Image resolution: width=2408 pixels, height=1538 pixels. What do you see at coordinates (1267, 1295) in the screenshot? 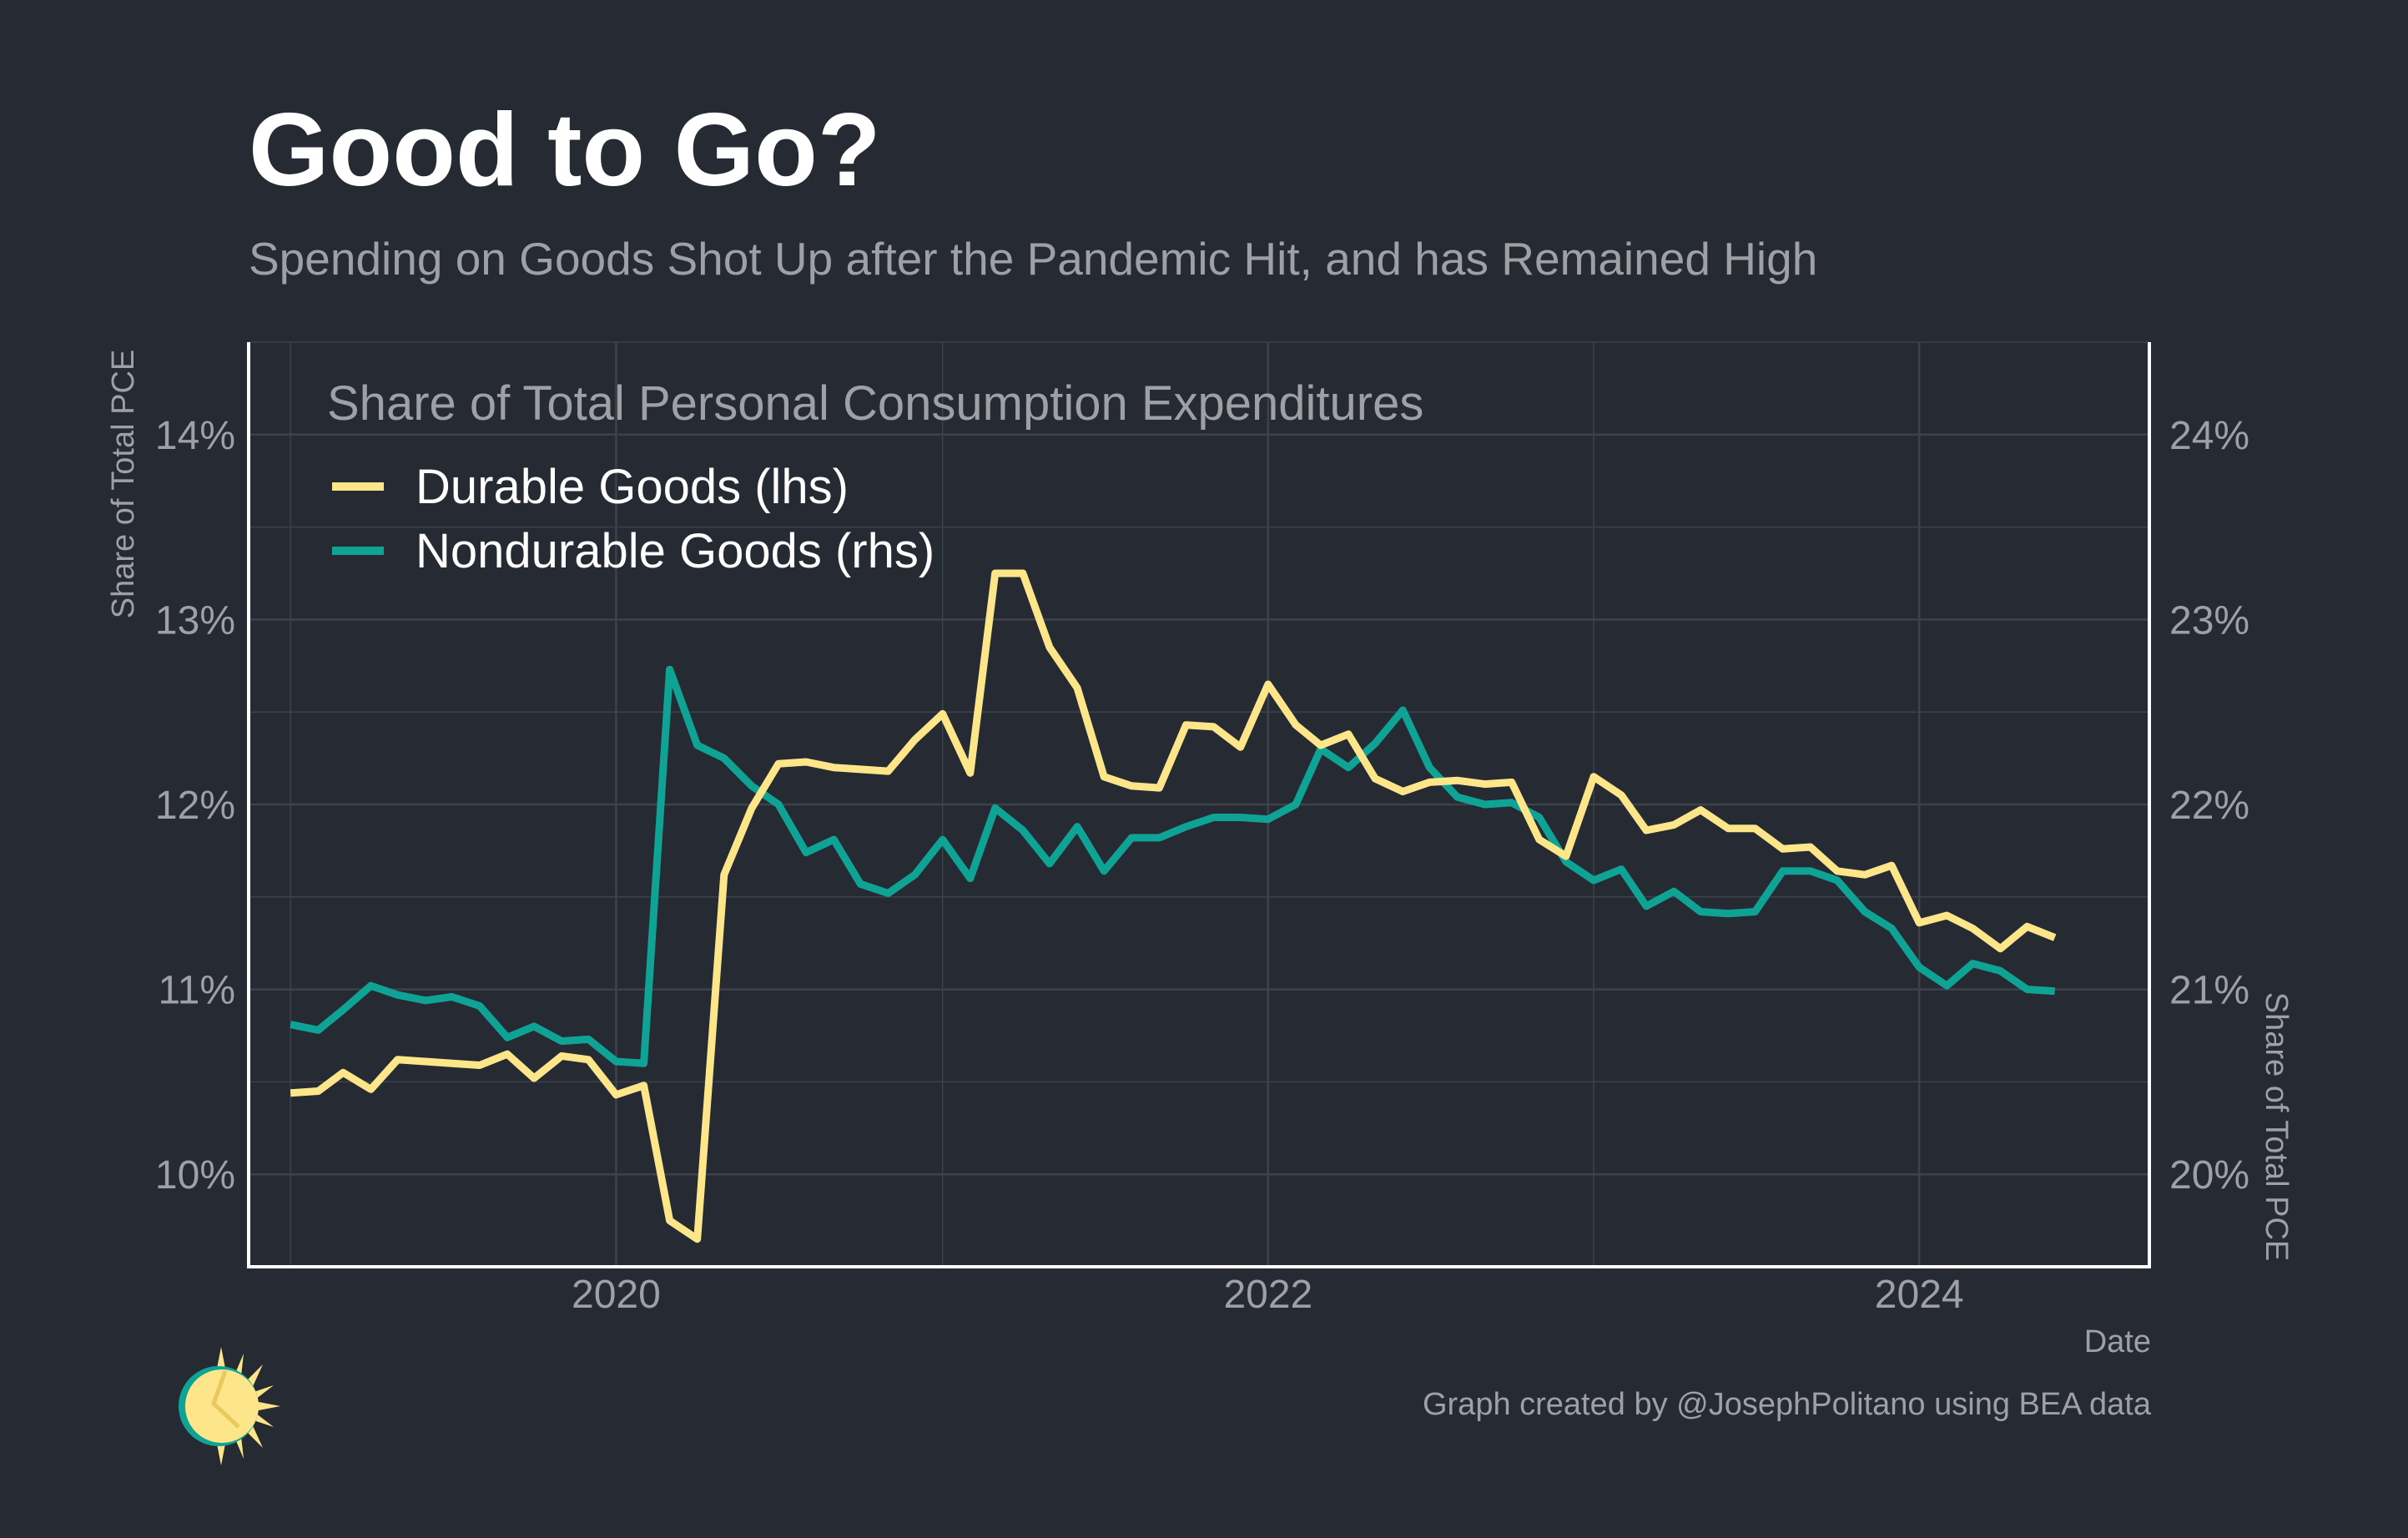
I see `x-tick-label: 2022` at bounding box center [1267, 1295].